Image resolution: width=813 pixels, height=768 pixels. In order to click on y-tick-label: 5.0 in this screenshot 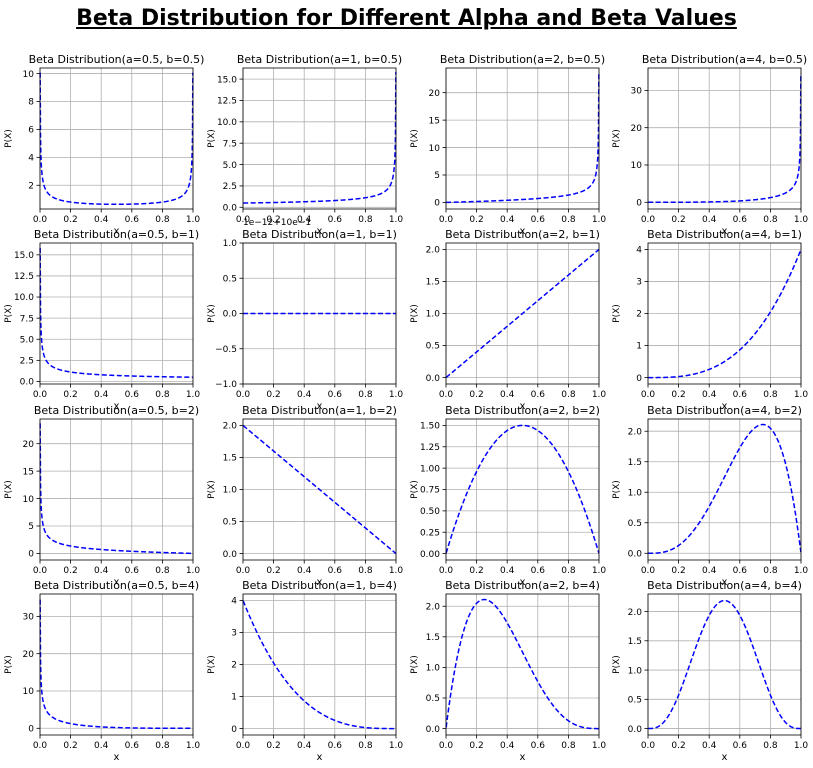, I will do `click(27, 340)`.